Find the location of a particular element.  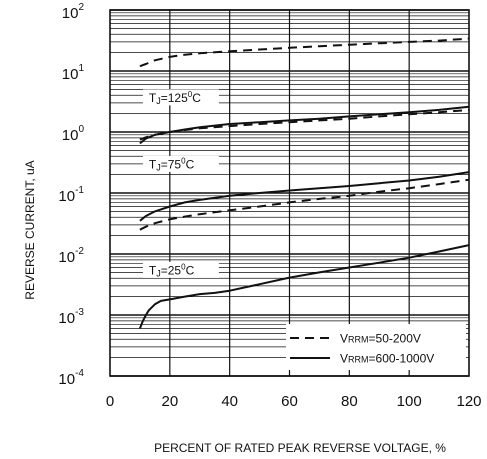

y-tick-exponent: 0 is located at coordinates (81, 129).